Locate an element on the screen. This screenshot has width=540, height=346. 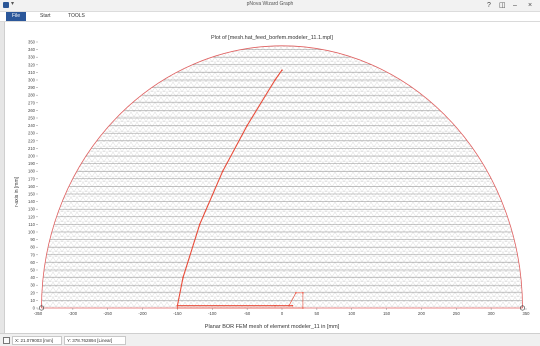
y-tick-label: 240 is located at coordinates (32, 125).